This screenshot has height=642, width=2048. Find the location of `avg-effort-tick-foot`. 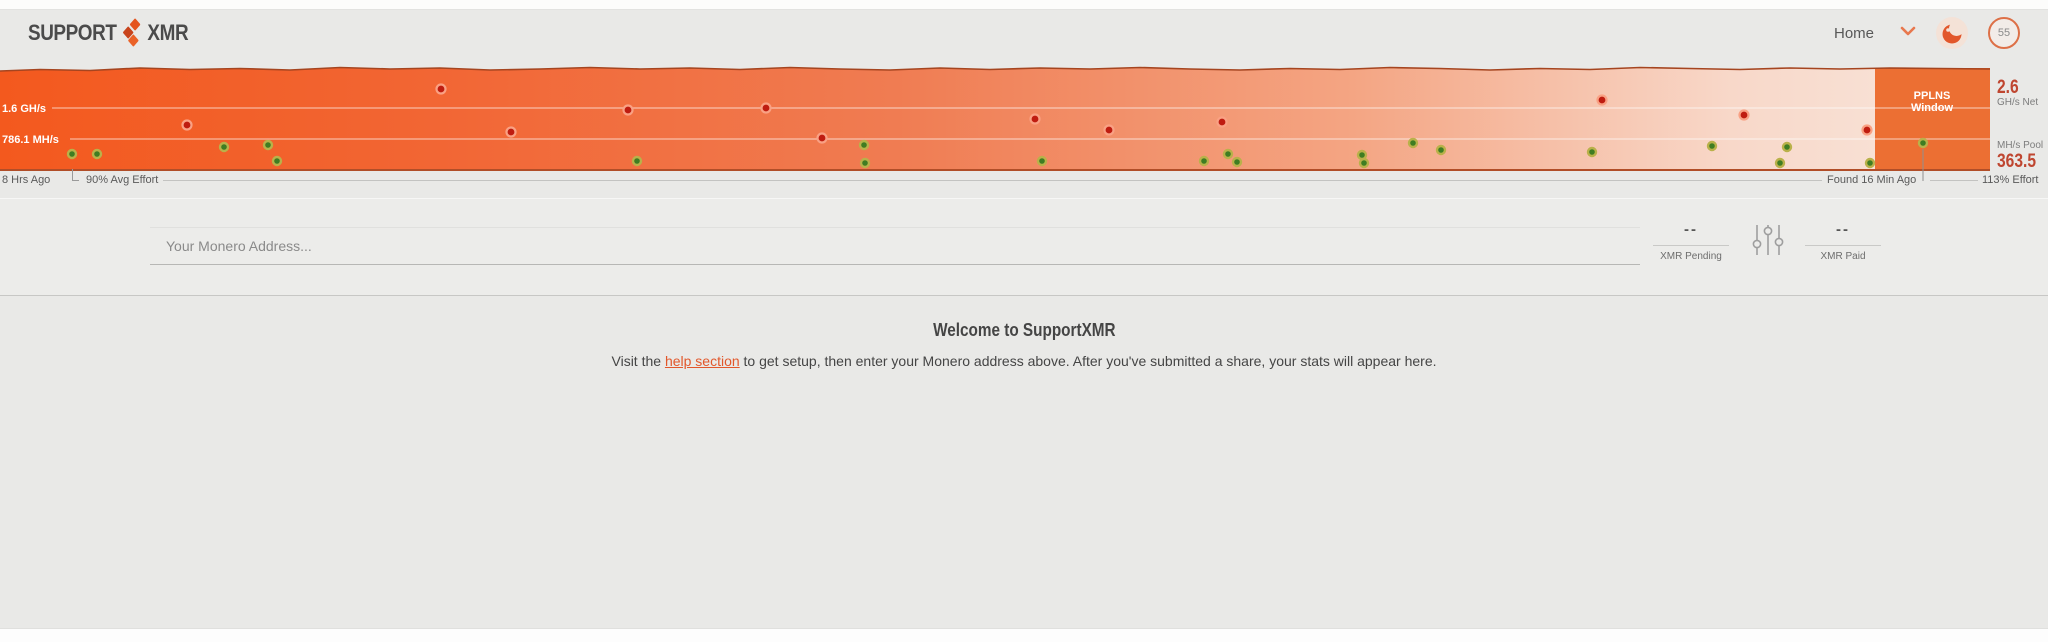

avg-effort-tick-foot is located at coordinates (75, 180).